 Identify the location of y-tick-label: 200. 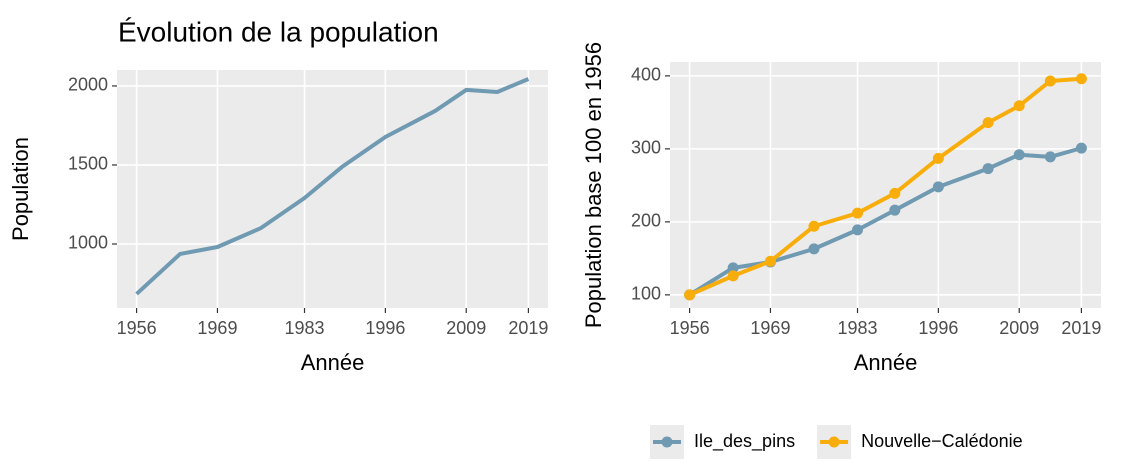
(646, 221).